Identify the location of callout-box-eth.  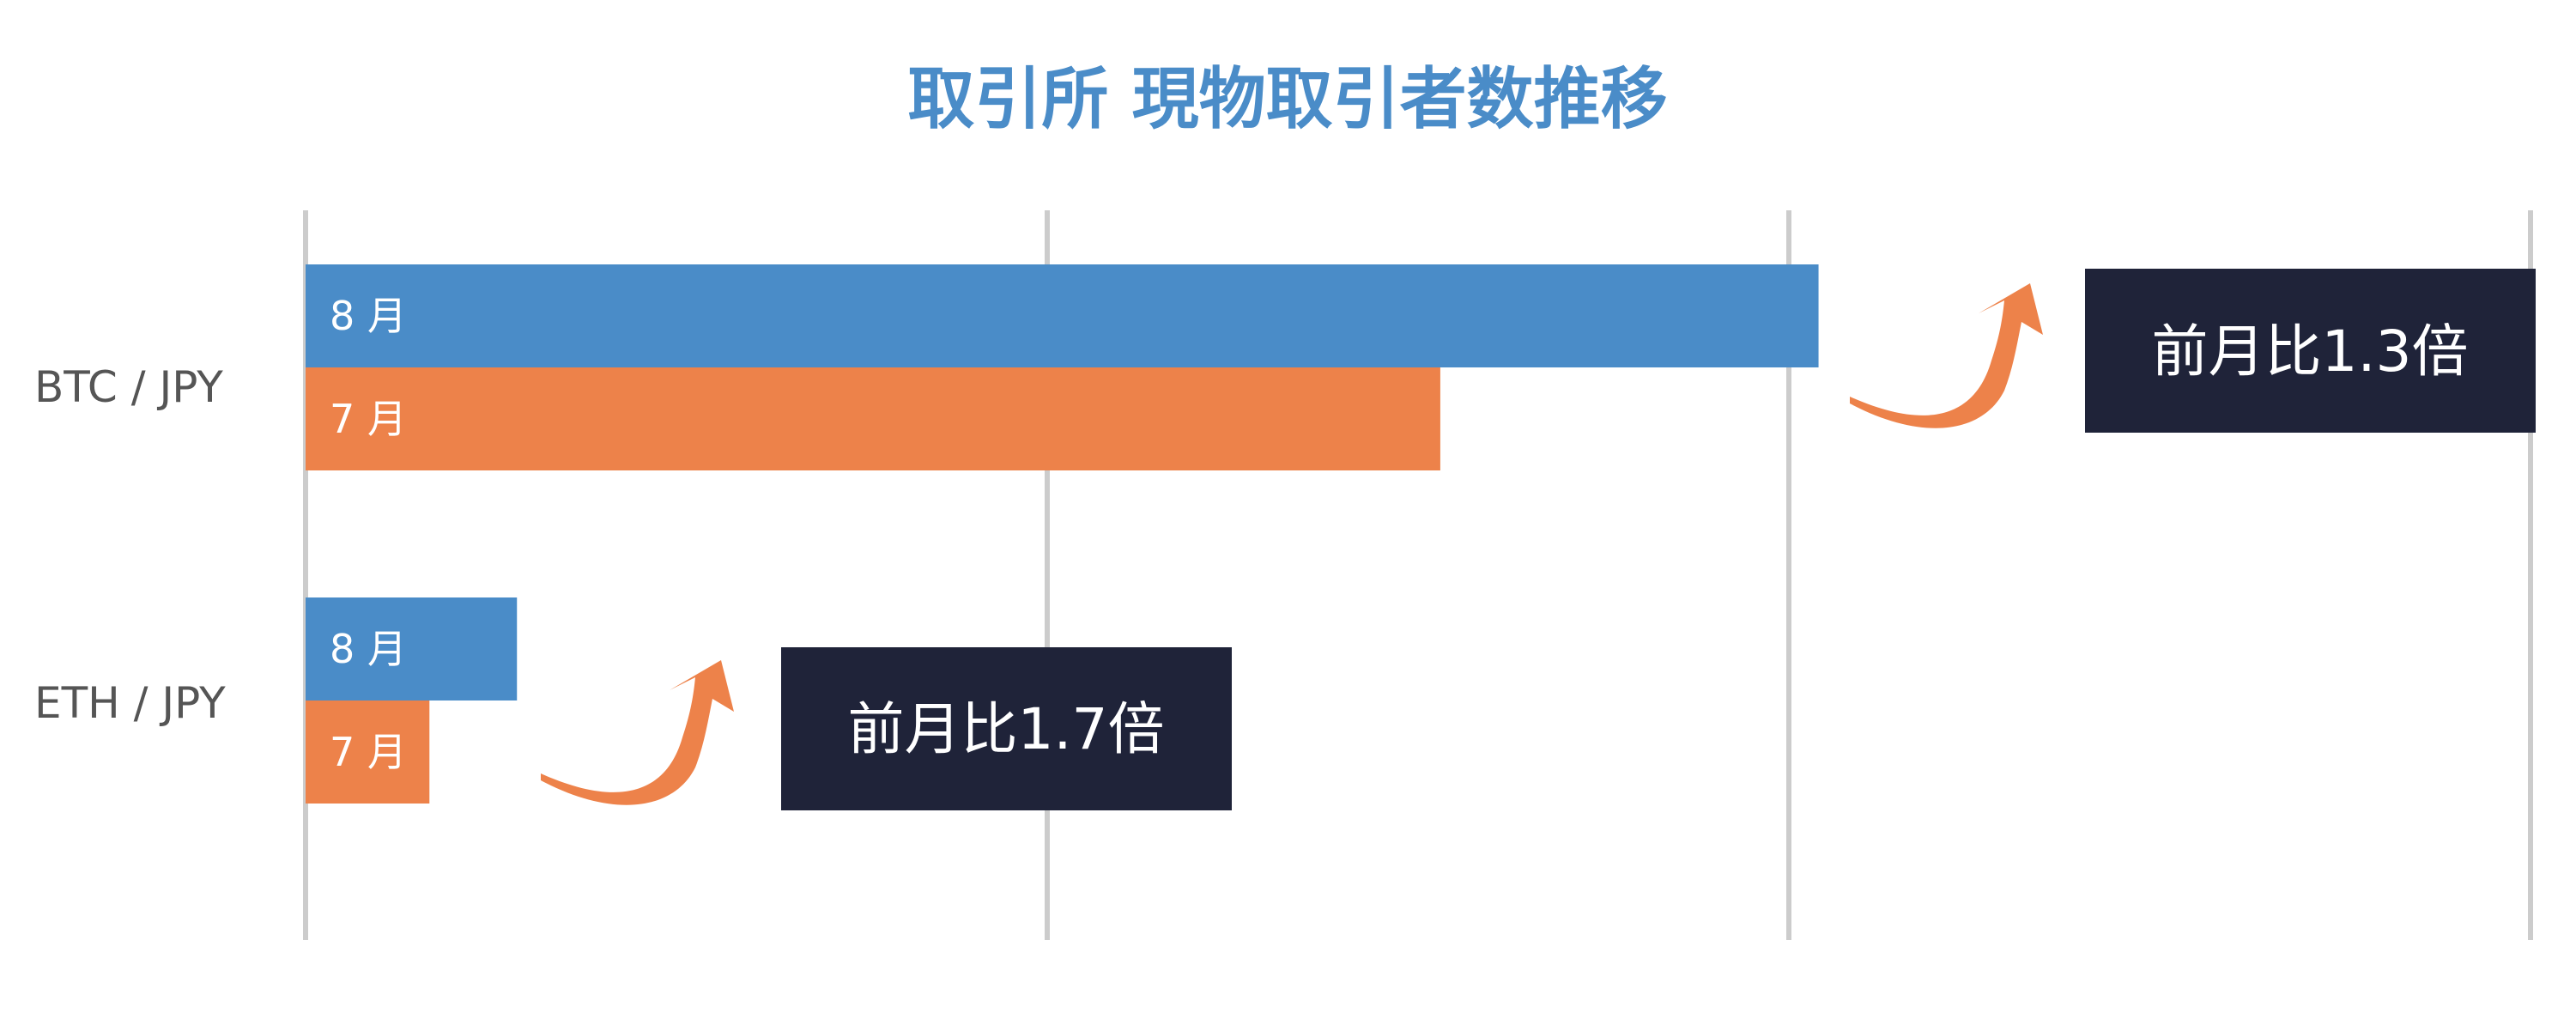
(1006, 728).